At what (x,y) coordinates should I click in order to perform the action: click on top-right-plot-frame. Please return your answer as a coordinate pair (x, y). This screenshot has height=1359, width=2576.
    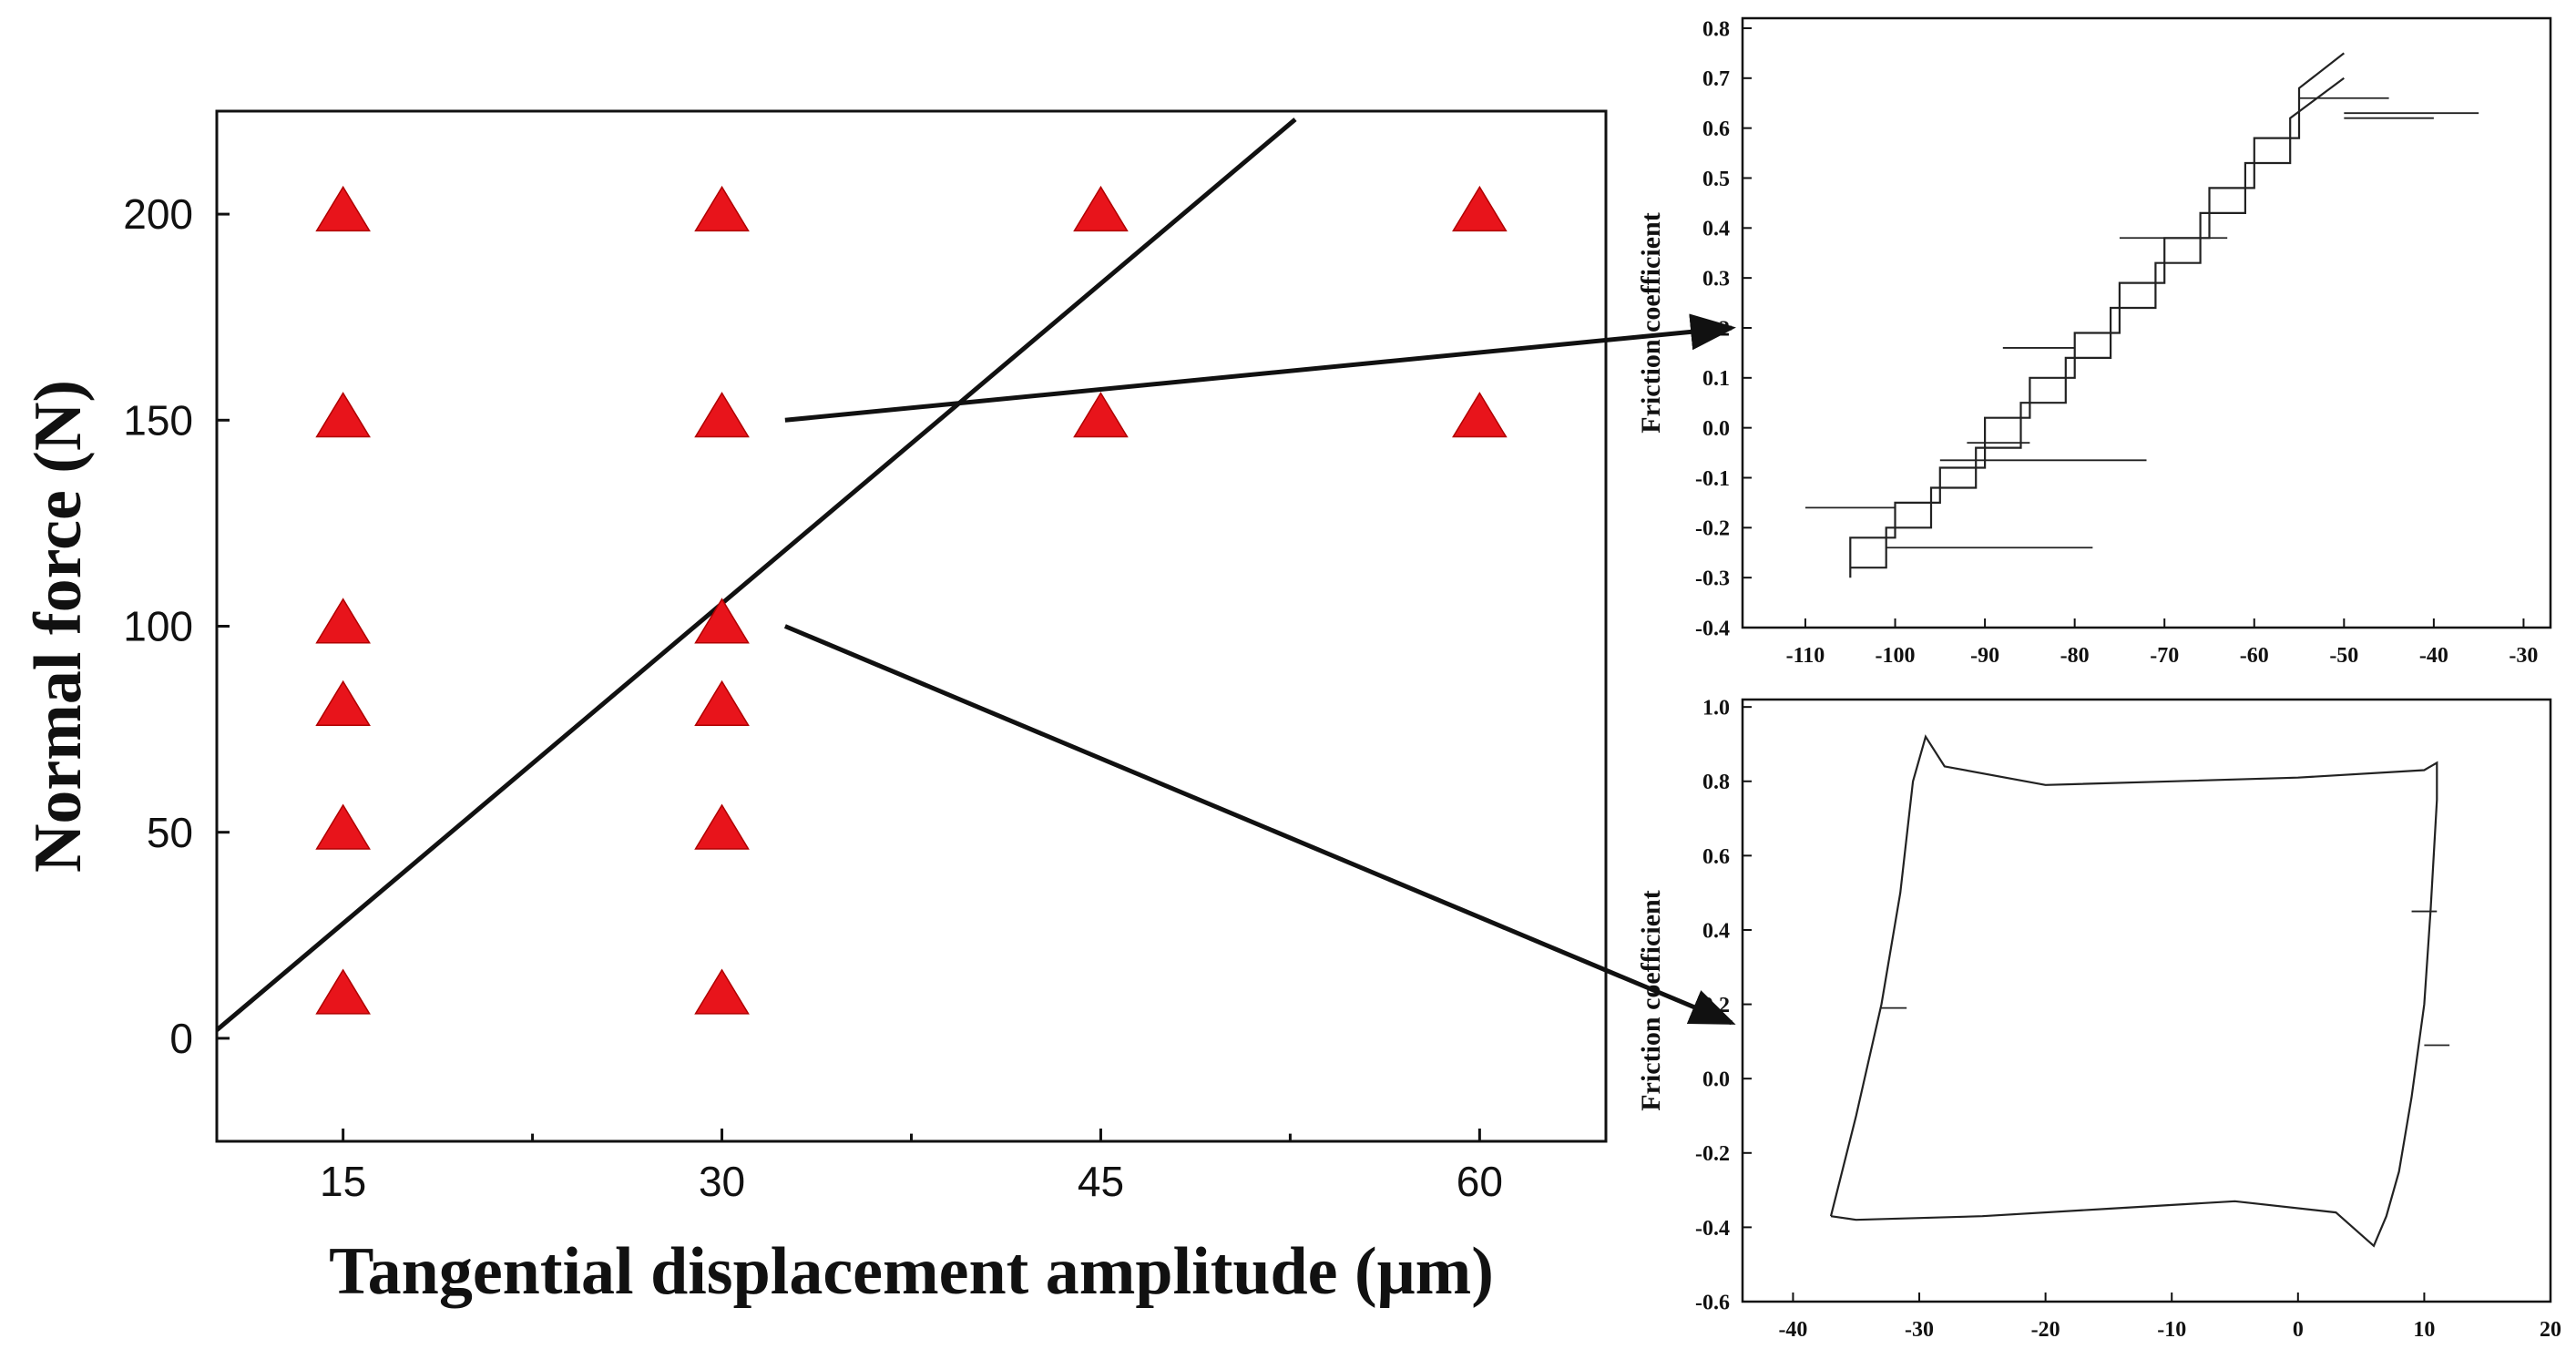
    Looking at the image, I should click on (2146, 322).